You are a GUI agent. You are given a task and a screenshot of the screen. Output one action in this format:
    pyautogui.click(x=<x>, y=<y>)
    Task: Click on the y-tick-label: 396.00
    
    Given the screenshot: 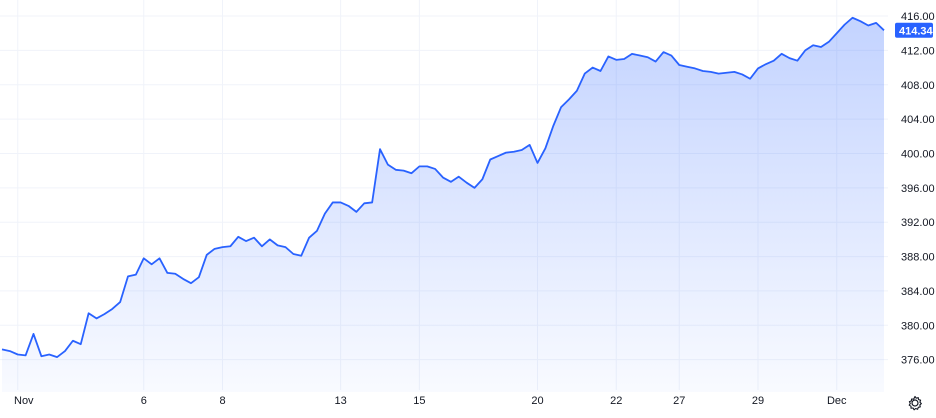 What is the action you would take?
    pyautogui.click(x=918, y=189)
    